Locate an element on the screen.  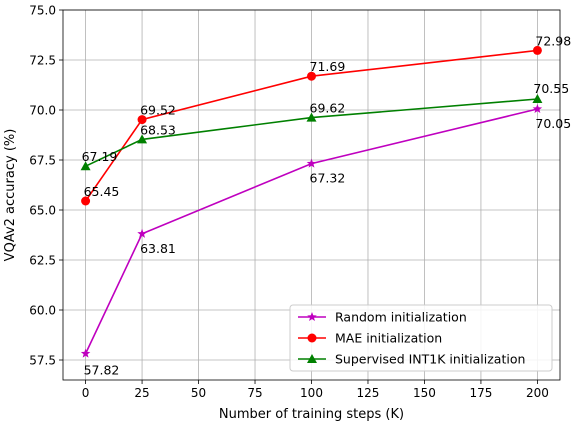
data-label: 68.53 is located at coordinates (158, 129).